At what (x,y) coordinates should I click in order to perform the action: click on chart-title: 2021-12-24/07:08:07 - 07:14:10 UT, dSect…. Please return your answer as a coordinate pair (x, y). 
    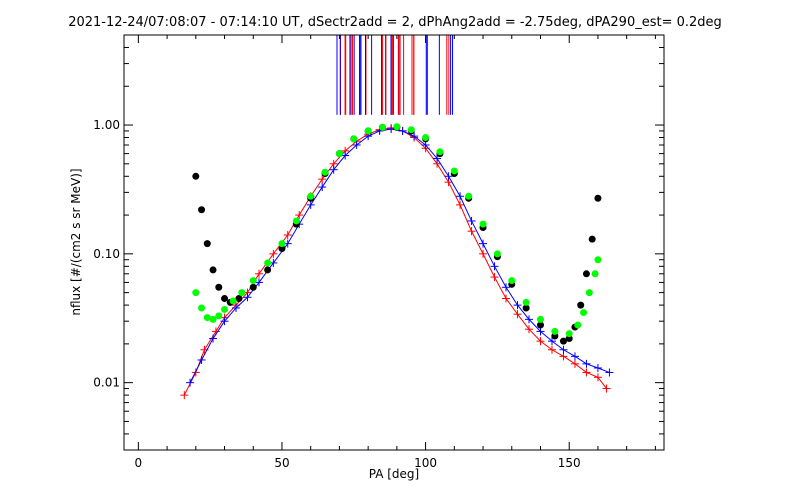
    Looking at the image, I should click on (395, 22).